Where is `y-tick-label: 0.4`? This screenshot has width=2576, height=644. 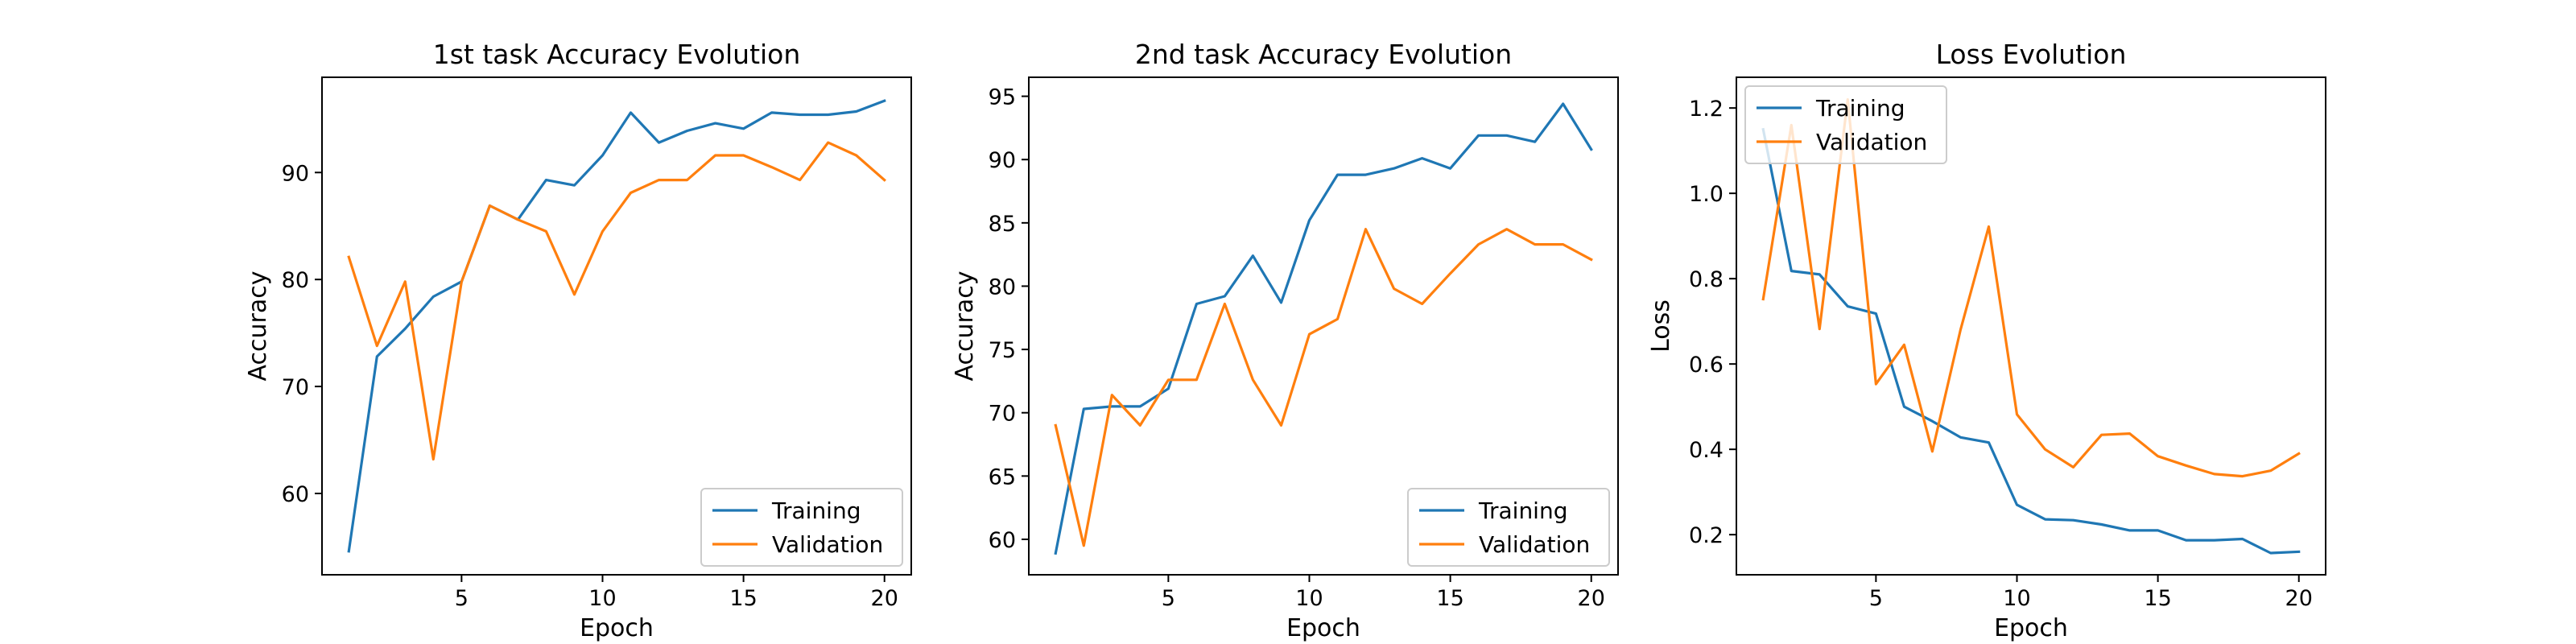
y-tick-label: 0.4 is located at coordinates (1706, 450).